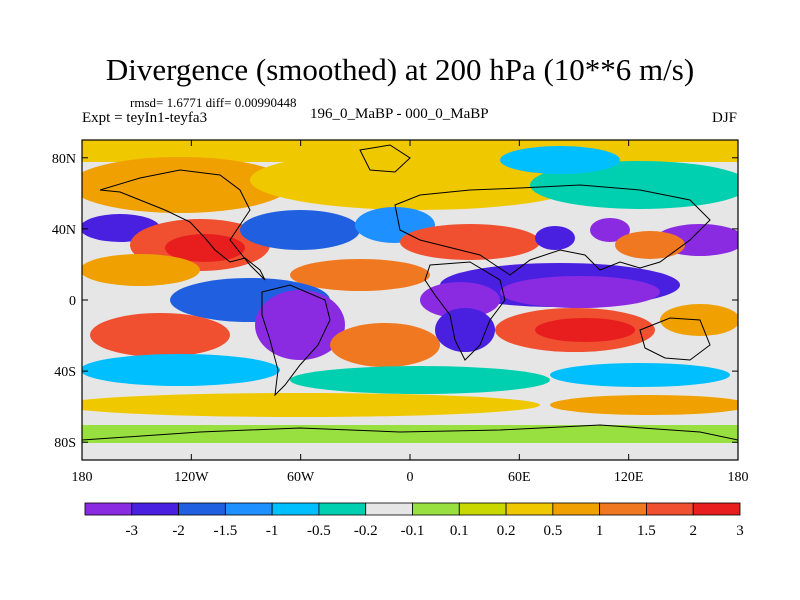 This screenshot has width=800, height=600. Describe the element at coordinates (413, 531) in the screenshot. I see `colorbar-label: -0.1` at that location.